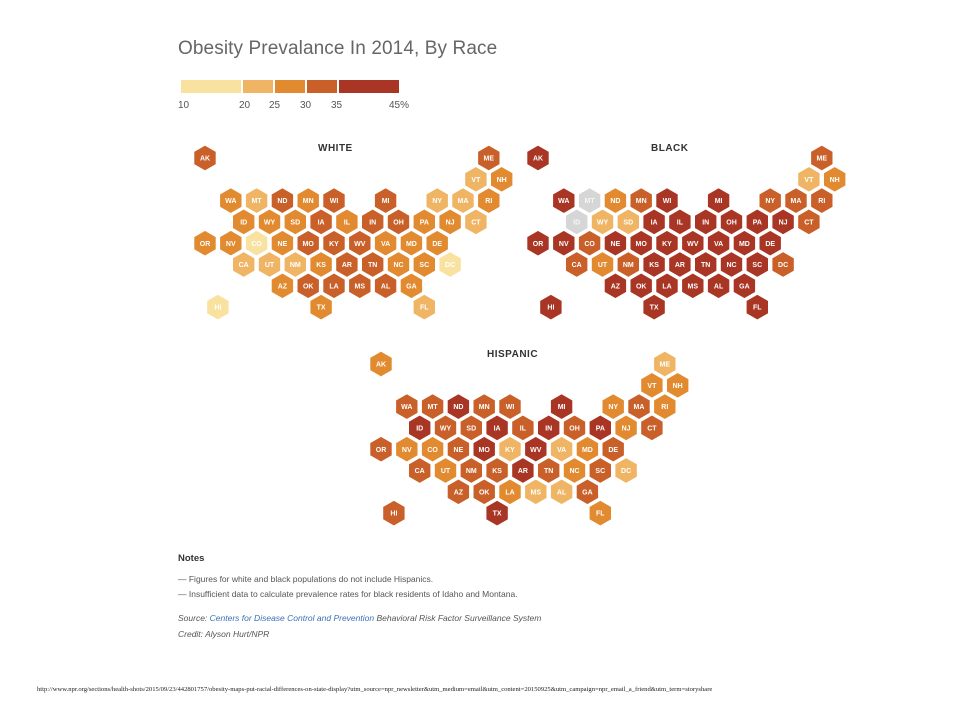 This screenshot has width=960, height=720. I want to click on hex-hispanic-vt, so click(651, 385).